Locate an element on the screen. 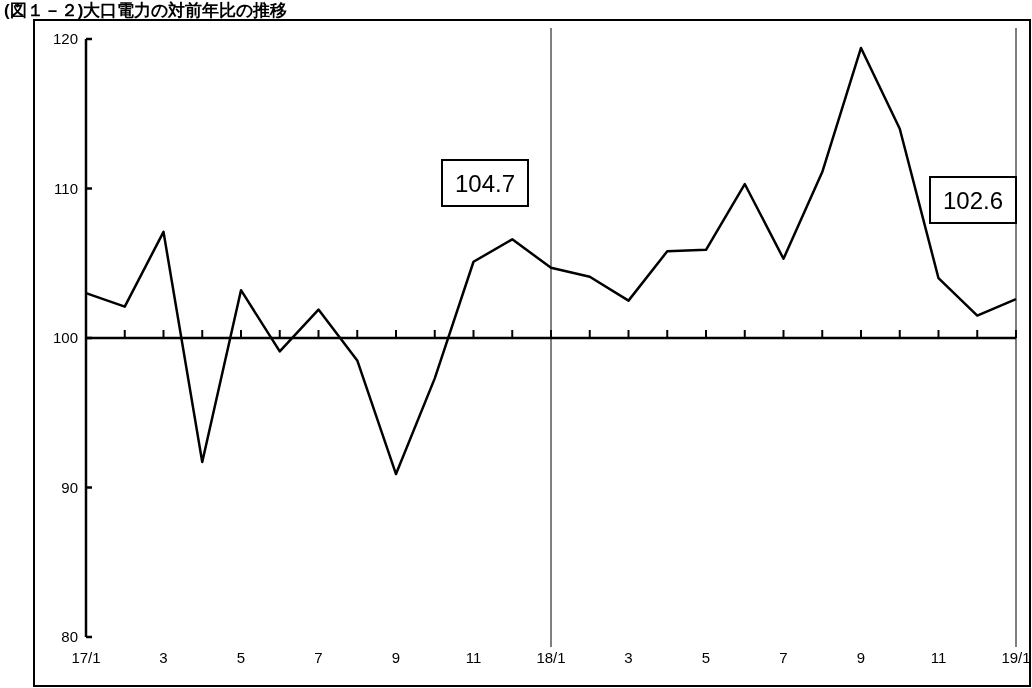 Image resolution: width=1032 pixels, height=688 pixels. y-tick-label: 100 is located at coordinates (65, 337).